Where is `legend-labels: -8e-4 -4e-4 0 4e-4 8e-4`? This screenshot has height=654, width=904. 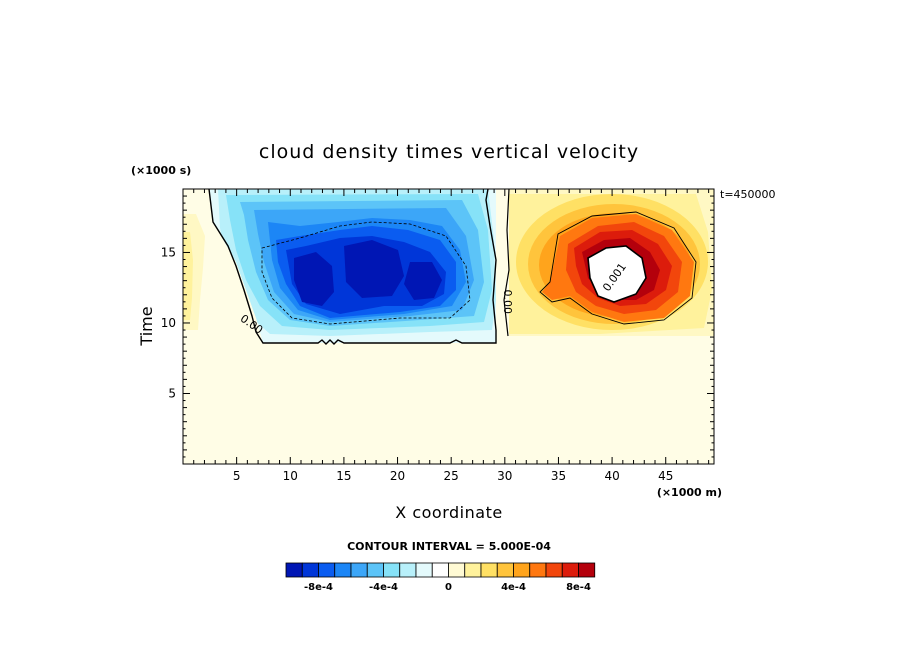
legend-labels: -8e-4 -4e-4 0 4e-4 8e-4 is located at coordinates (447, 587).